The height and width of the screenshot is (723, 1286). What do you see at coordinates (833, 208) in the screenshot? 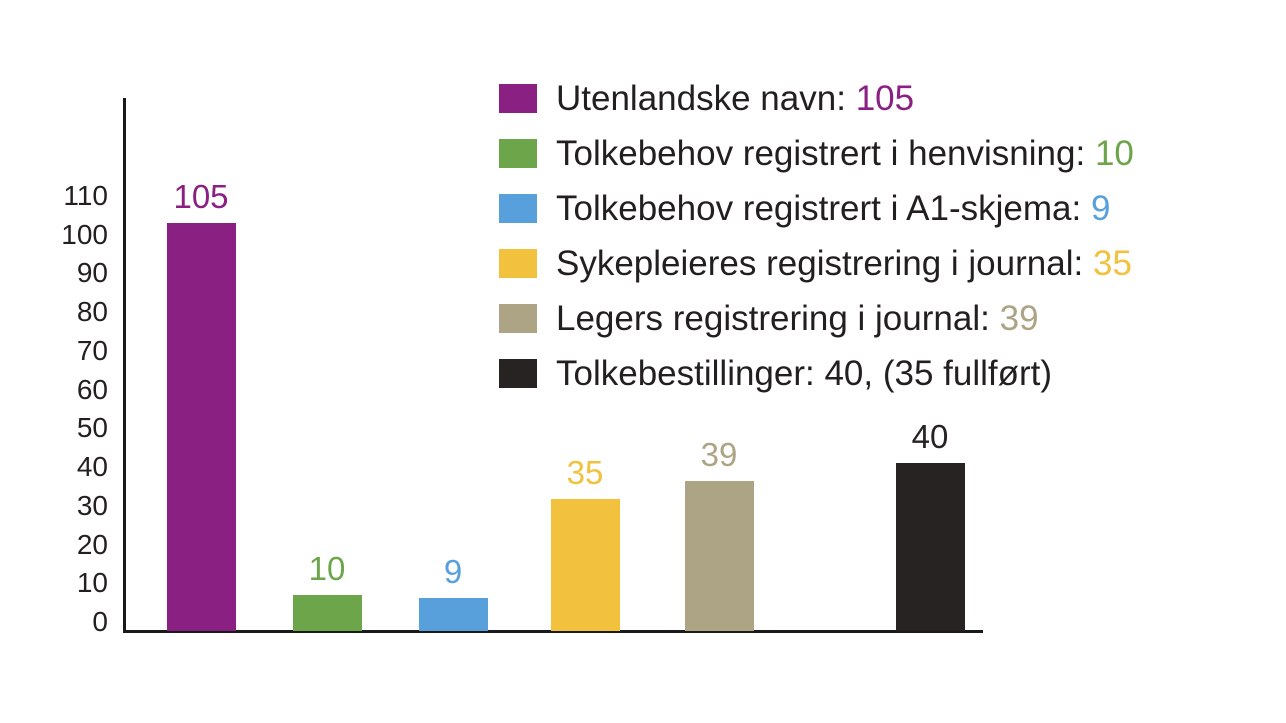
I see `legend-item-text: Tolkebehov registrert i A1-skjema: 9` at bounding box center [833, 208].